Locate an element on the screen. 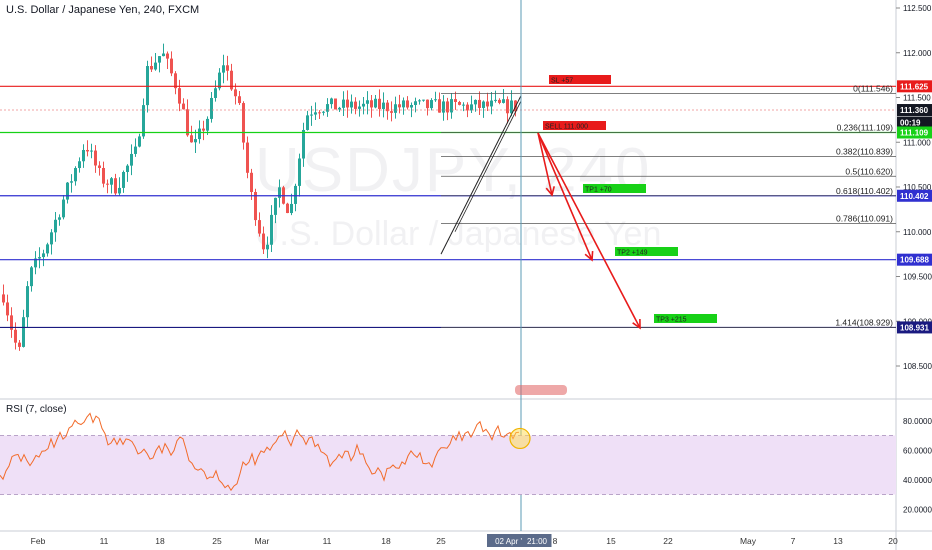 The width and height of the screenshot is (932, 550). rsi-highlight-circle is located at coordinates (520, 438).